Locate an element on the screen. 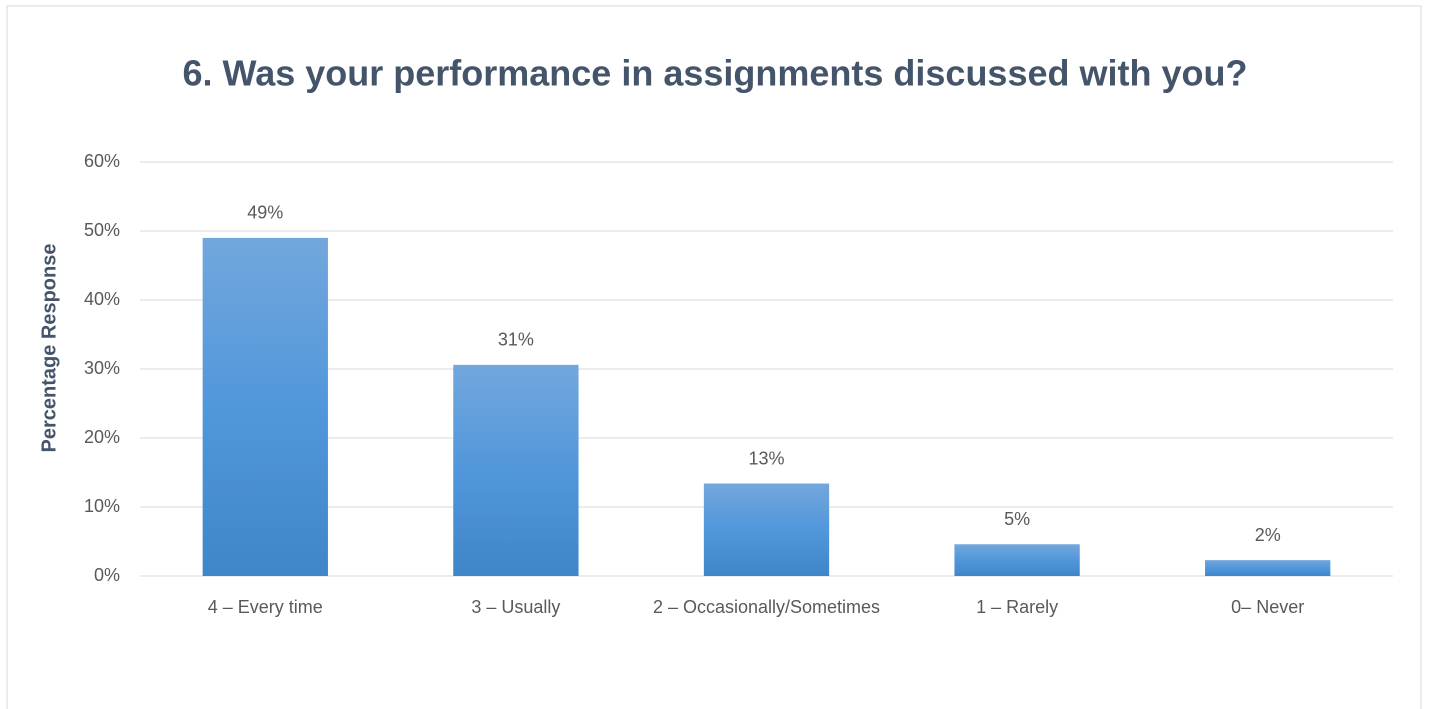  y-tick-label: 50% is located at coordinates (102, 230).